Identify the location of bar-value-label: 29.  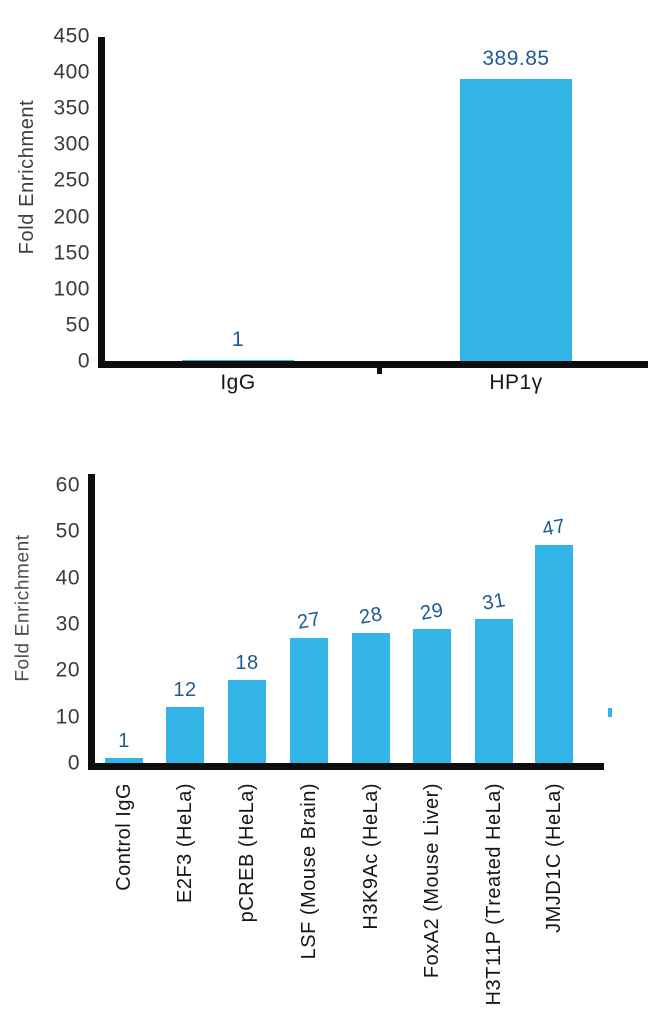
(432, 612).